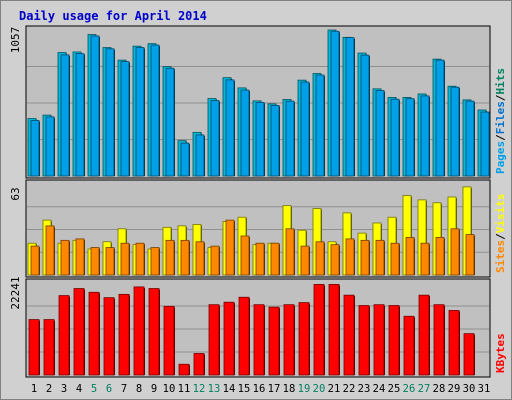 This screenshot has width=512, height=400. What do you see at coordinates (274, 389) in the screenshot?
I see `x-tick-label: 17` at bounding box center [274, 389].